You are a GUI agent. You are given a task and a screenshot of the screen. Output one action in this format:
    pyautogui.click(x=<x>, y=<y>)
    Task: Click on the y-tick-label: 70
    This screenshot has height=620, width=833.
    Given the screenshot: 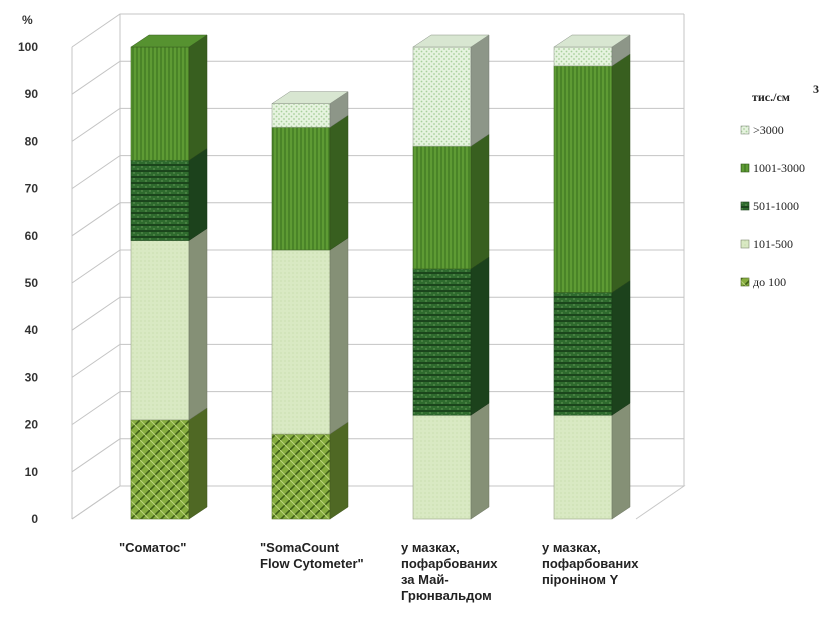 What is the action you would take?
    pyautogui.click(x=32, y=189)
    